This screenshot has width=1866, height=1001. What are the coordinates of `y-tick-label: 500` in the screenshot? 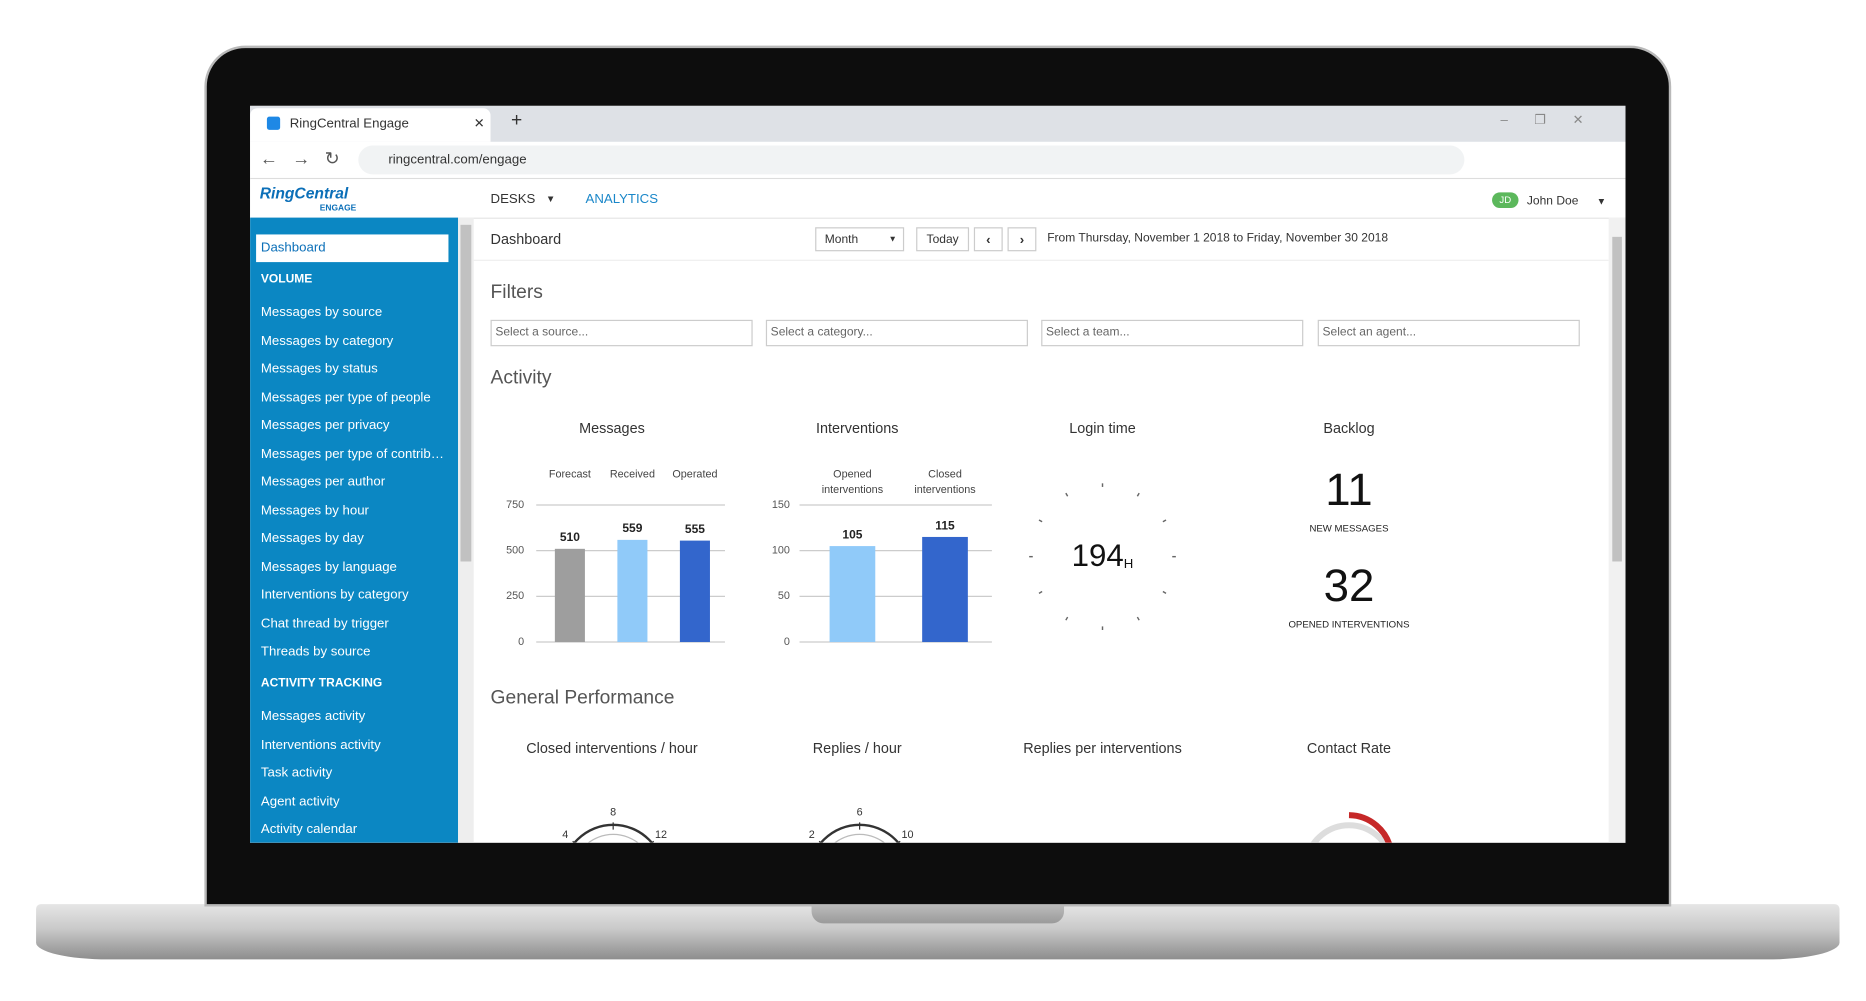 It's located at (515, 551).